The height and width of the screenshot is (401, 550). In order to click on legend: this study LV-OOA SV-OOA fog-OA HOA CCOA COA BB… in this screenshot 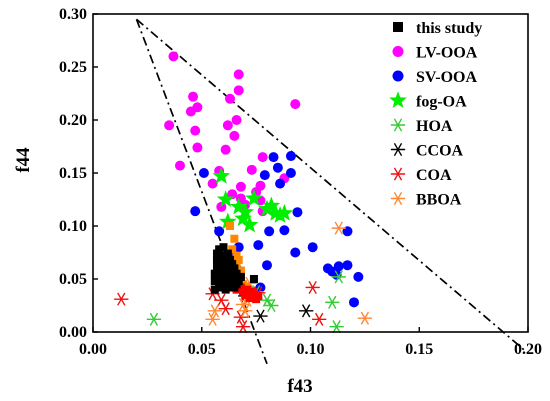, I will do `click(435, 114)`.